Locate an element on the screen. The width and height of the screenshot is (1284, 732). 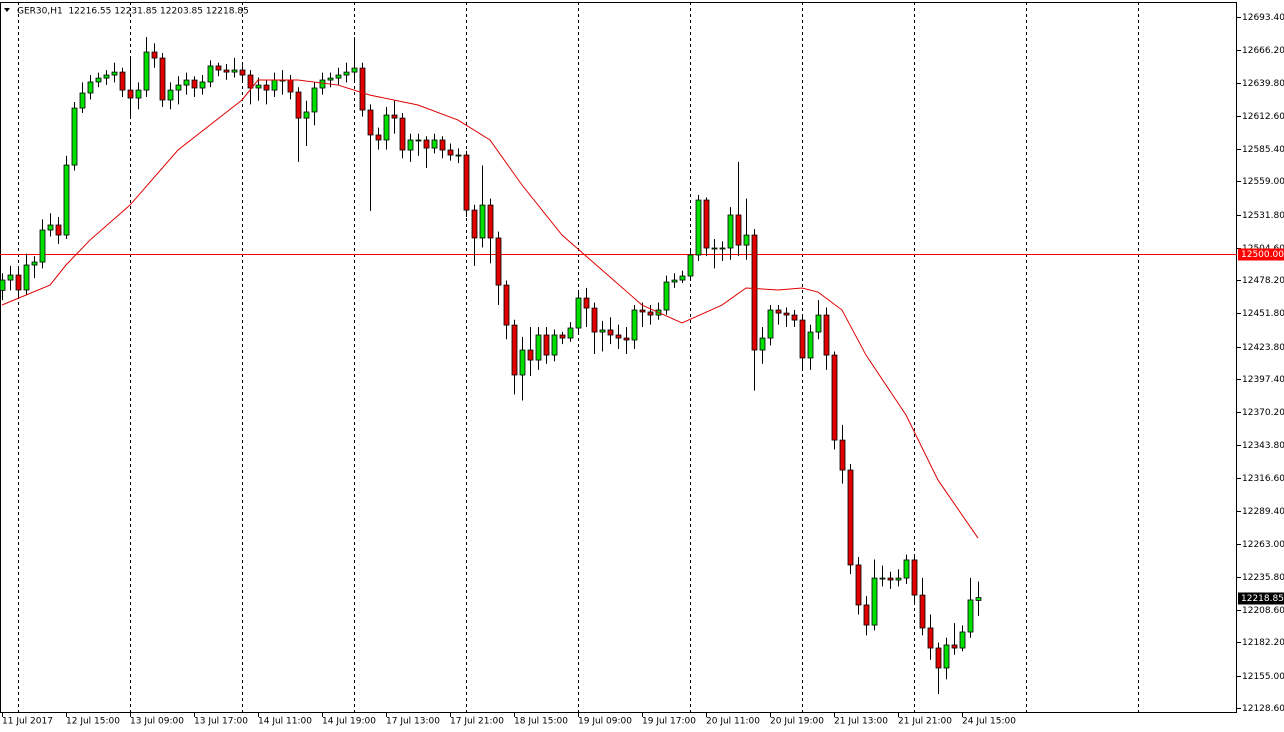
level-label: 12500.00 is located at coordinates (1262, 255).